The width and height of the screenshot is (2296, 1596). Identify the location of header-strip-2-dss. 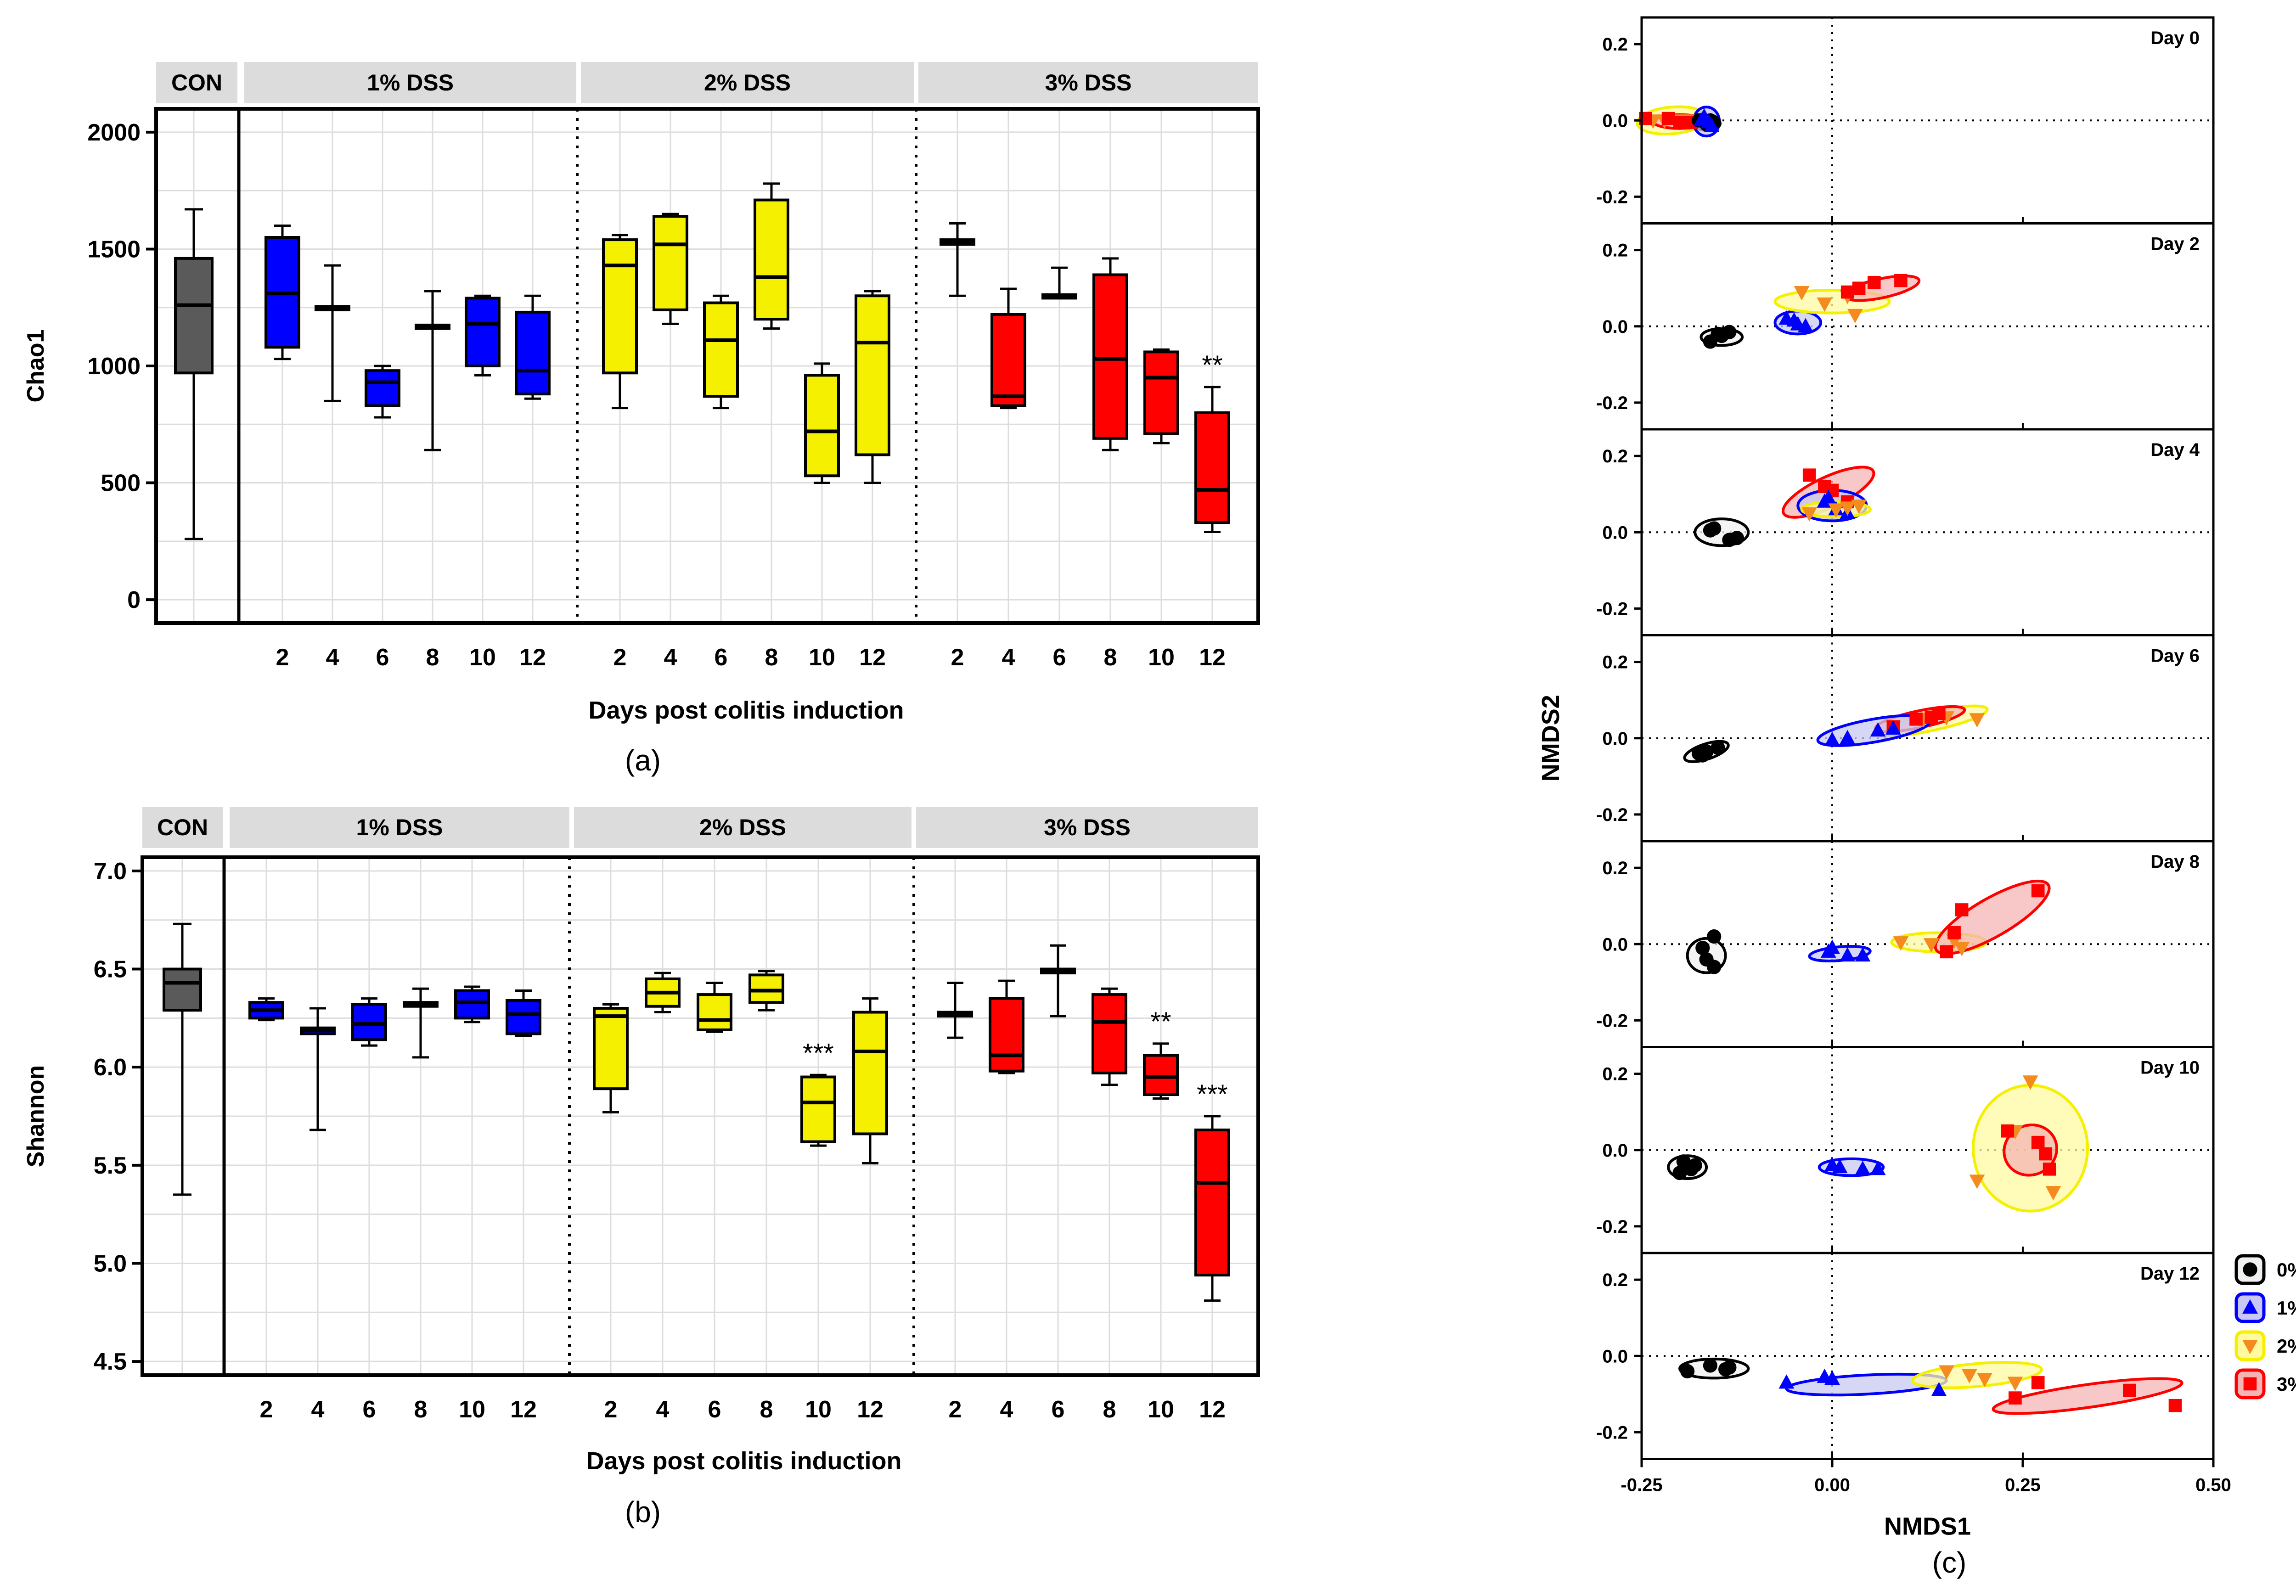
(747, 82).